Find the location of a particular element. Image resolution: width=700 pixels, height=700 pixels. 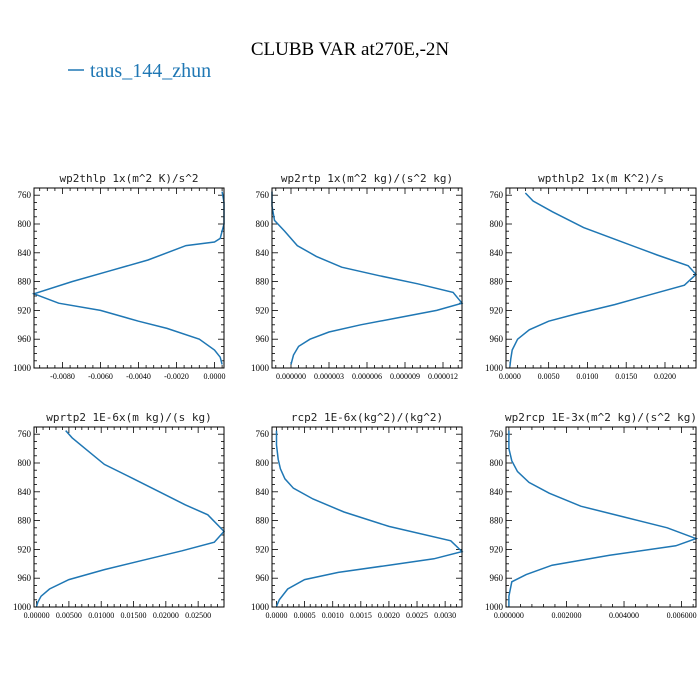

x-tick-label: -0.0020 is located at coordinates (176, 376).